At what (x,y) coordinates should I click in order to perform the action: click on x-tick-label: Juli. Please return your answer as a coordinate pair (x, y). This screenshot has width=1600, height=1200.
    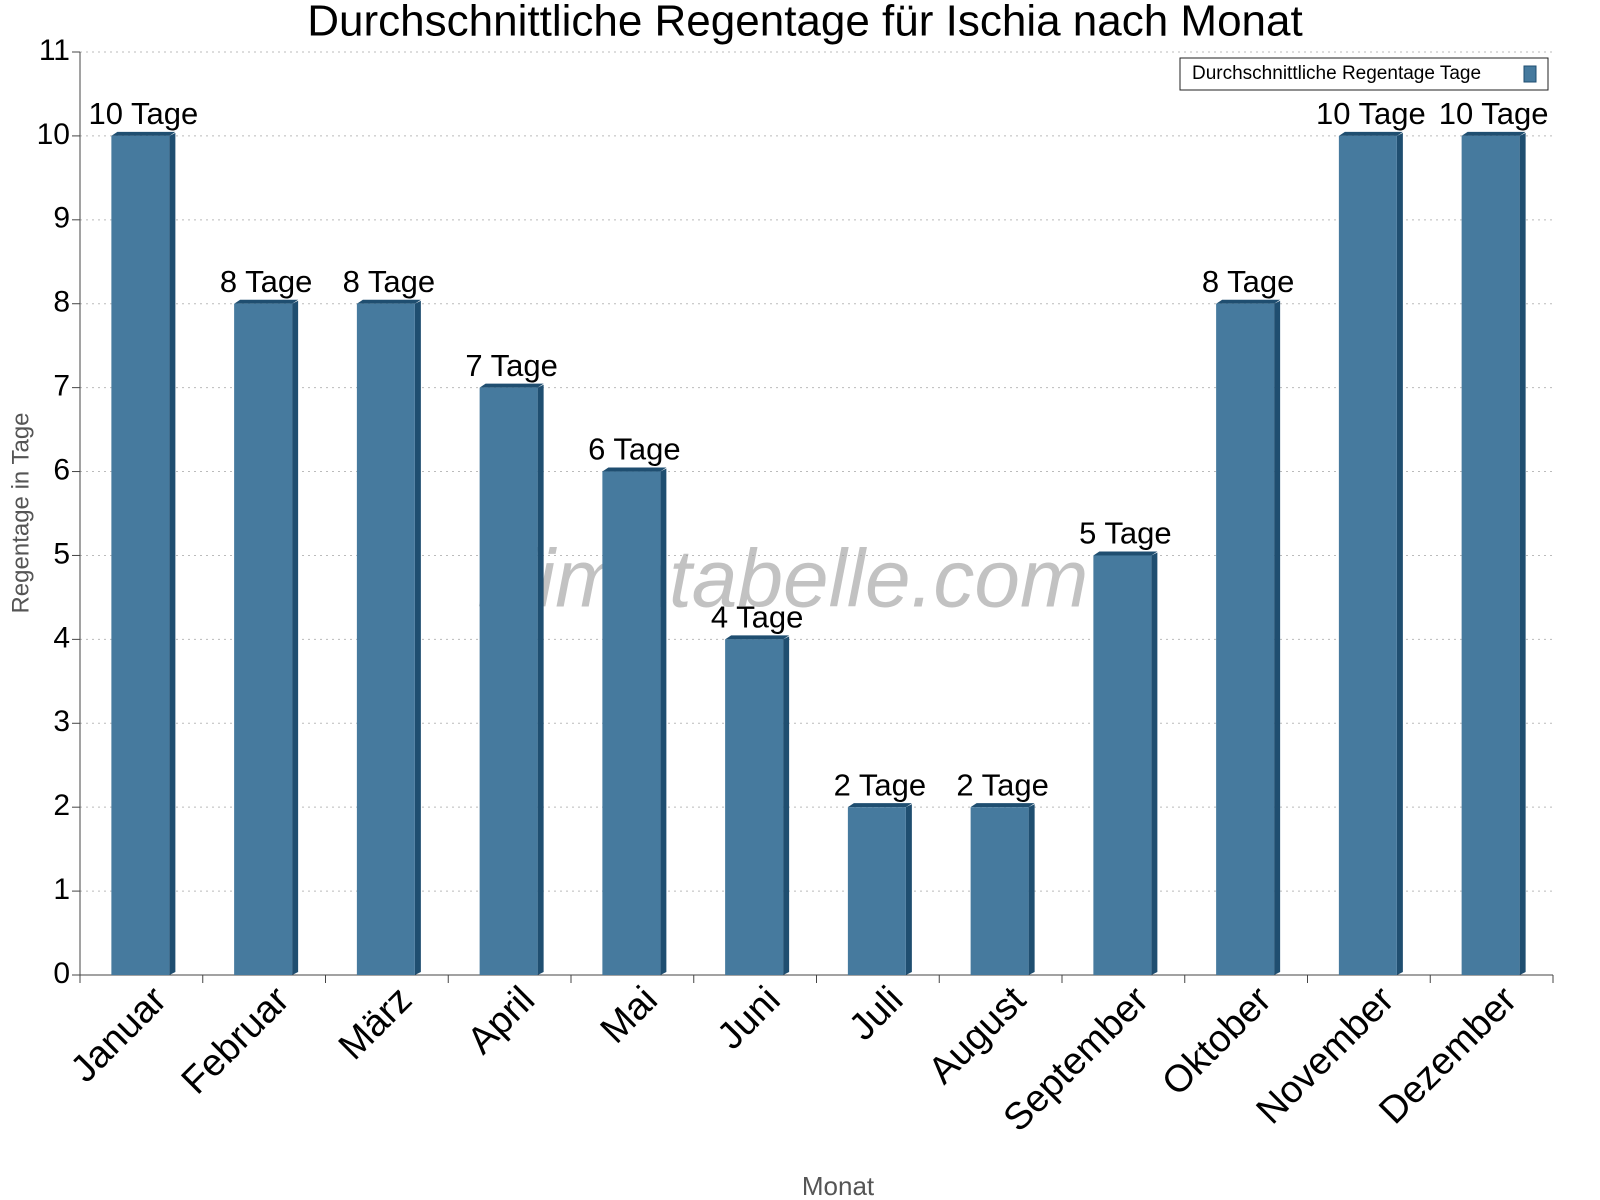
    Looking at the image, I should click on (876, 1014).